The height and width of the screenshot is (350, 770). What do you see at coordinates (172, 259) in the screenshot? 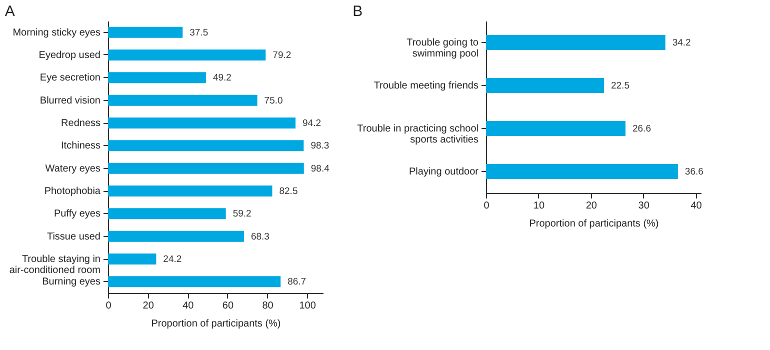
I see `data-label: 24.2` at bounding box center [172, 259].